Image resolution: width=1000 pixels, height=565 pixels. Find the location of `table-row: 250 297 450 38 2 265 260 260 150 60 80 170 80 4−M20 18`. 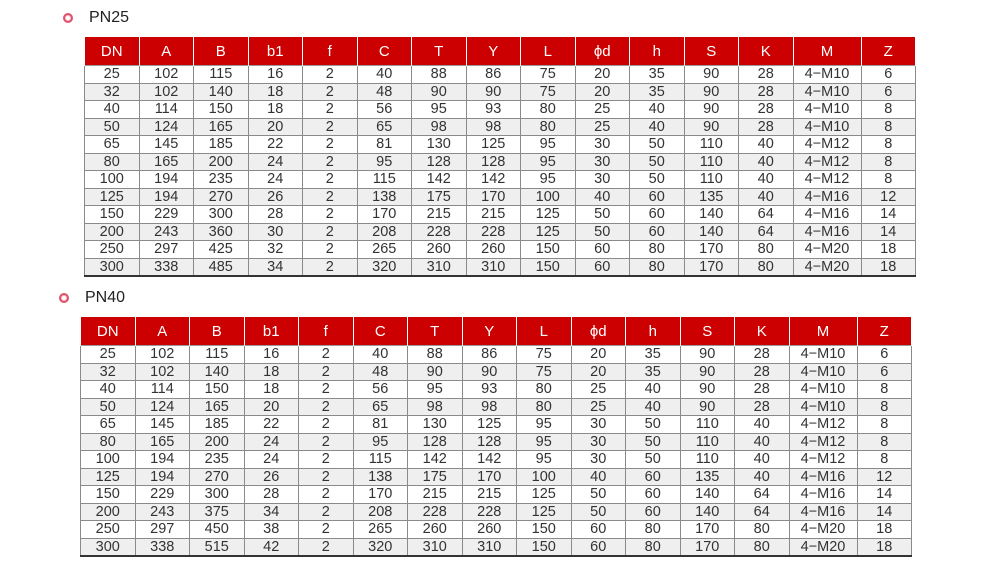

table-row: 250 297 450 38 2 265 260 260 150 60 80 170 80 4−M20 18 is located at coordinates (496, 529).